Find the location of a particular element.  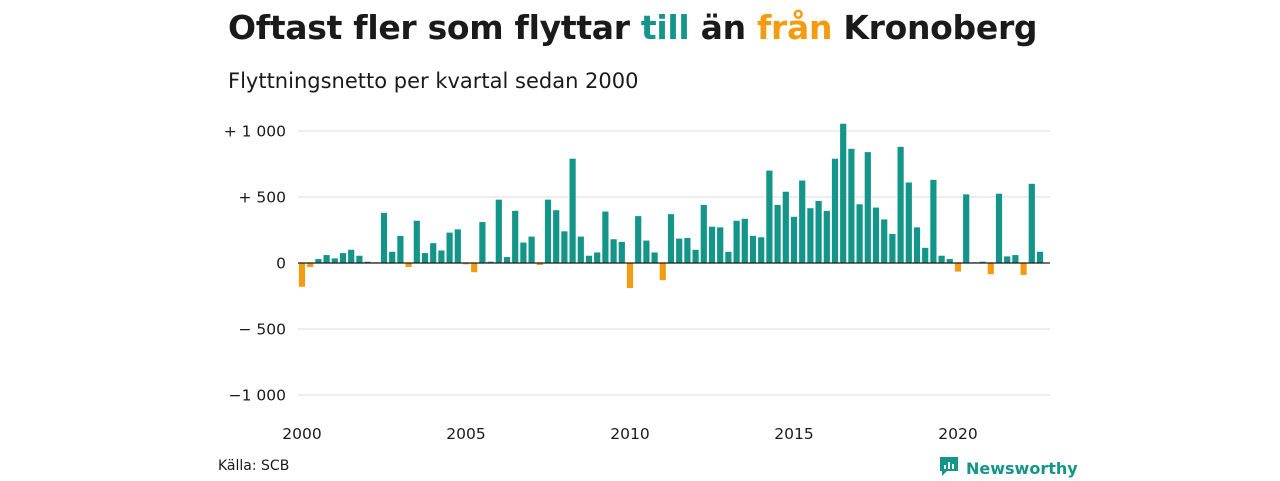

y-tick-label: − 500 is located at coordinates (263, 330).